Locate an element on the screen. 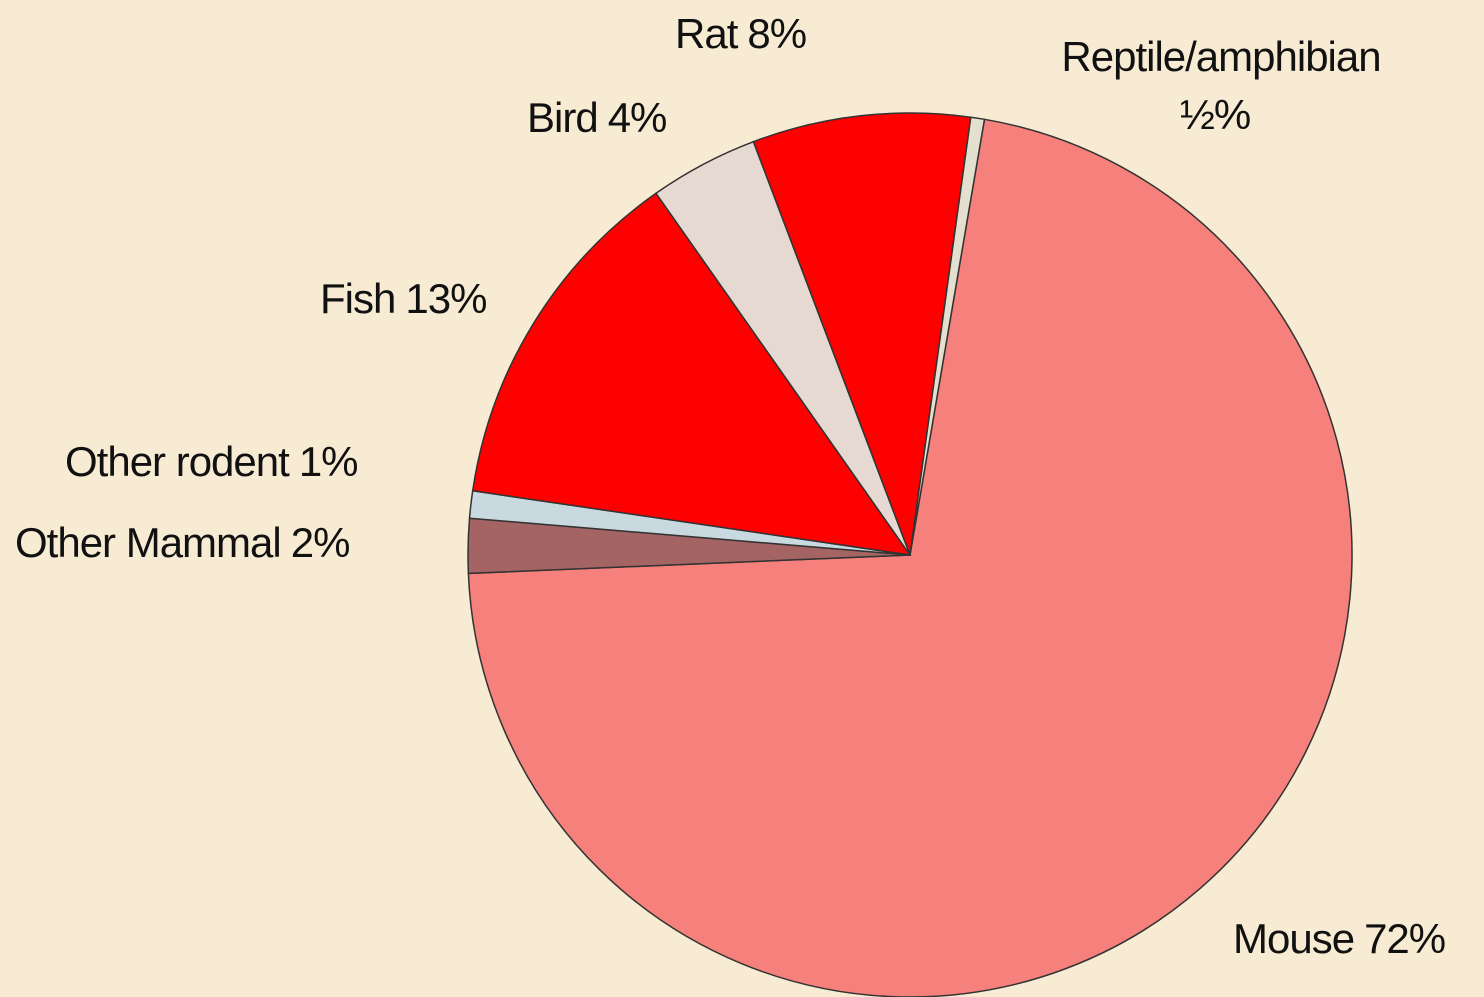 Image resolution: width=1484 pixels, height=997 pixels. value-label: 2% is located at coordinates (320, 542).